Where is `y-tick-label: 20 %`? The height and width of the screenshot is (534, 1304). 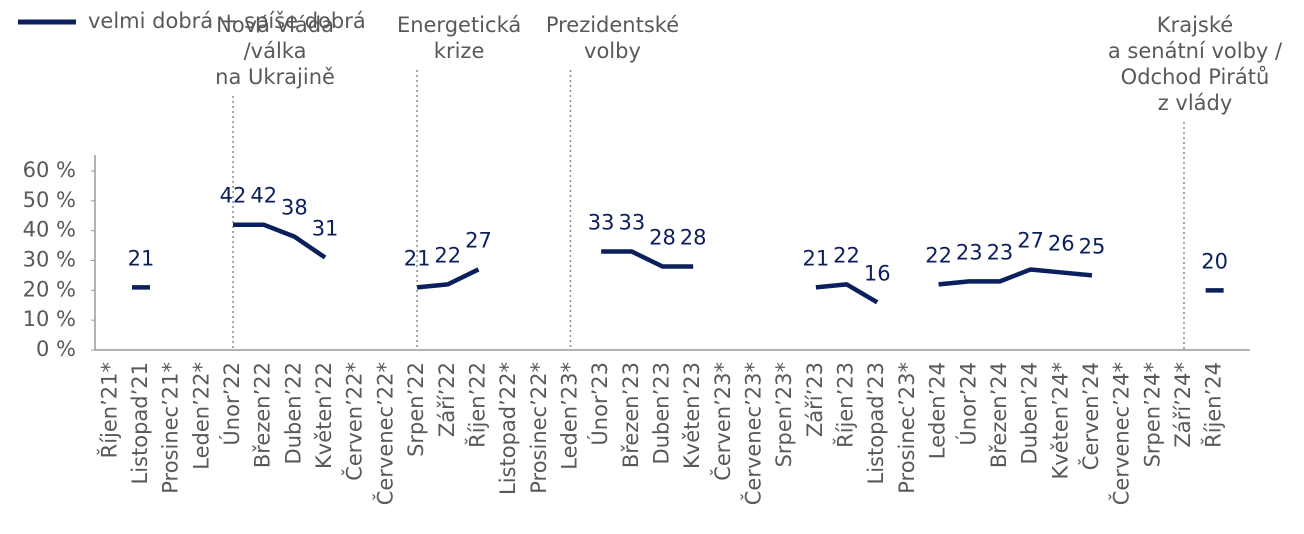
y-tick-label: 20 % is located at coordinates (49, 289).